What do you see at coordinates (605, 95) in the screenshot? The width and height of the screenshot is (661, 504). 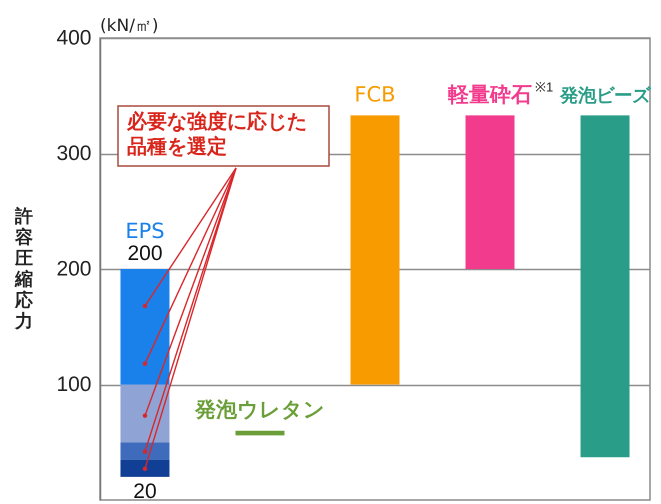 I see `x-tick-label: 発泡ビーズ` at bounding box center [605, 95].